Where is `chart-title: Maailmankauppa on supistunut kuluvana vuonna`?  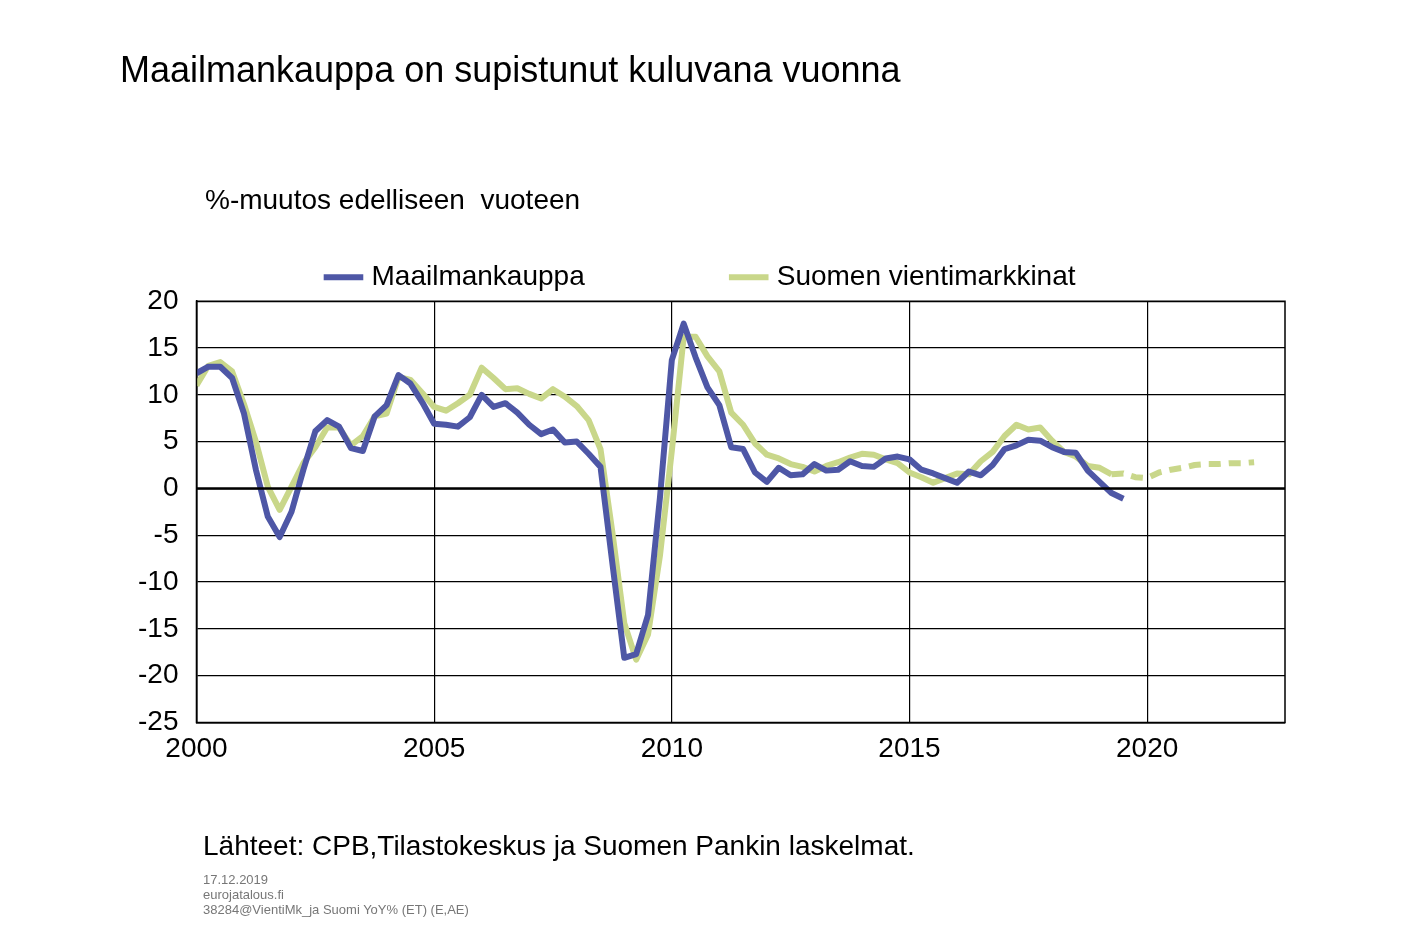
chart-title: Maailmankauppa on supistunut kuluvana vuonna is located at coordinates (511, 69).